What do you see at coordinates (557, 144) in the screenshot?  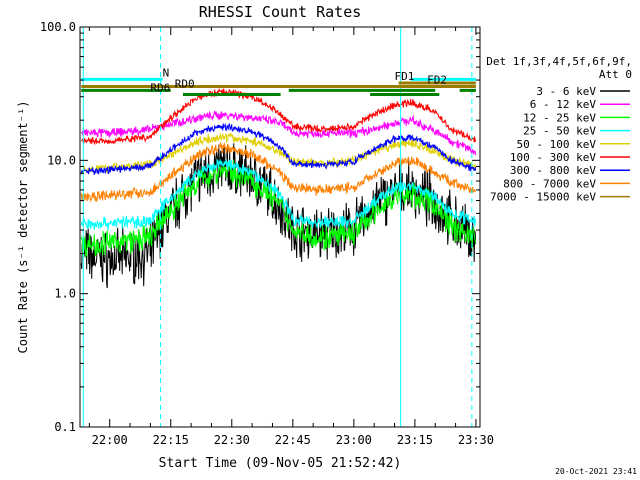 I see `legend-entry-label: 50 - 100 keV` at bounding box center [557, 144].